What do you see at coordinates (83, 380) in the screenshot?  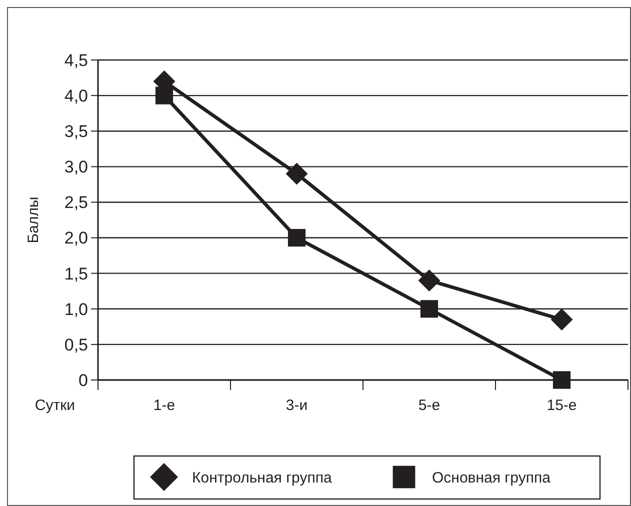 I see `y-tick-label: 0` at bounding box center [83, 380].